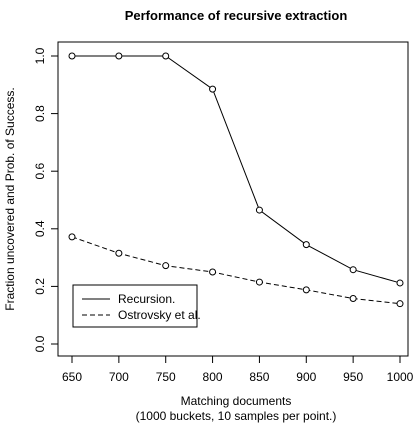 This screenshot has height=431, width=413. Describe the element at coordinates (166, 377) in the screenshot. I see `x-tick-label-750: 750` at that location.